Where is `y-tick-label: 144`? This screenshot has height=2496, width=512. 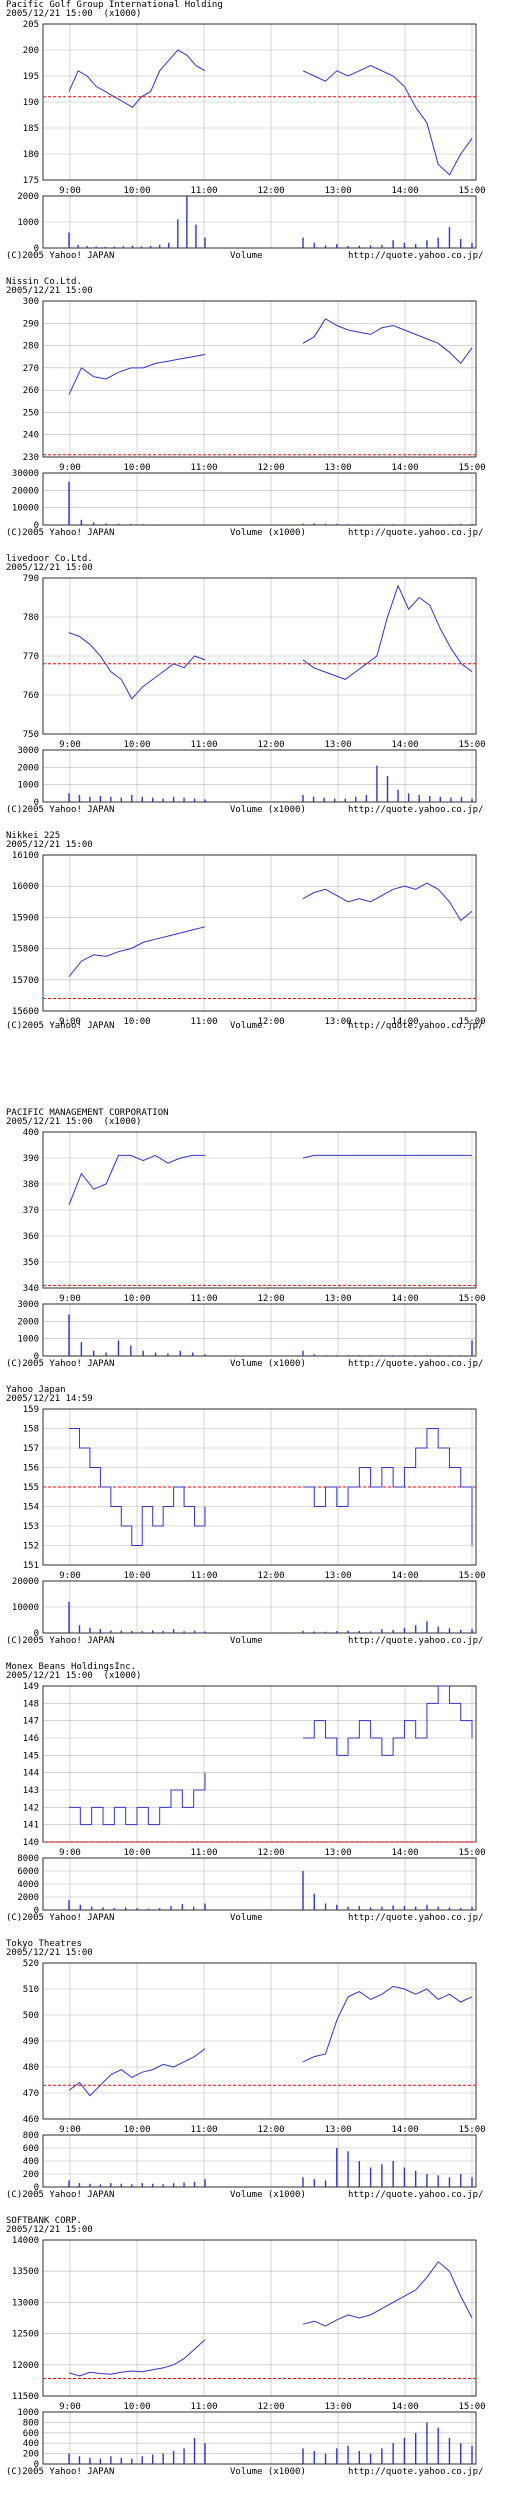
y-tick-label: 144 is located at coordinates (31, 1774).